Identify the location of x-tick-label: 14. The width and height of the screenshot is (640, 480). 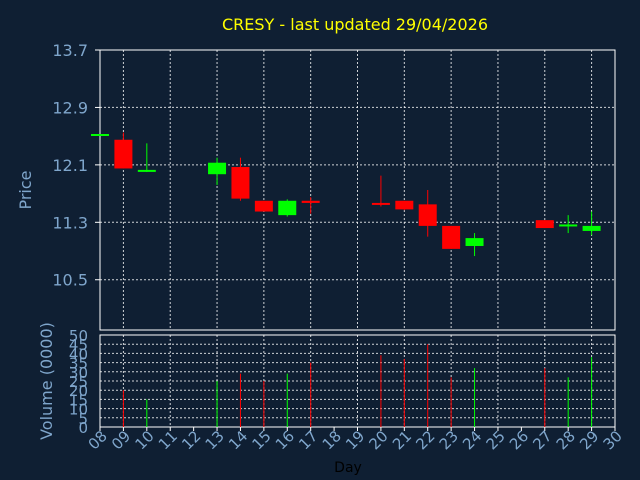
(238, 440).